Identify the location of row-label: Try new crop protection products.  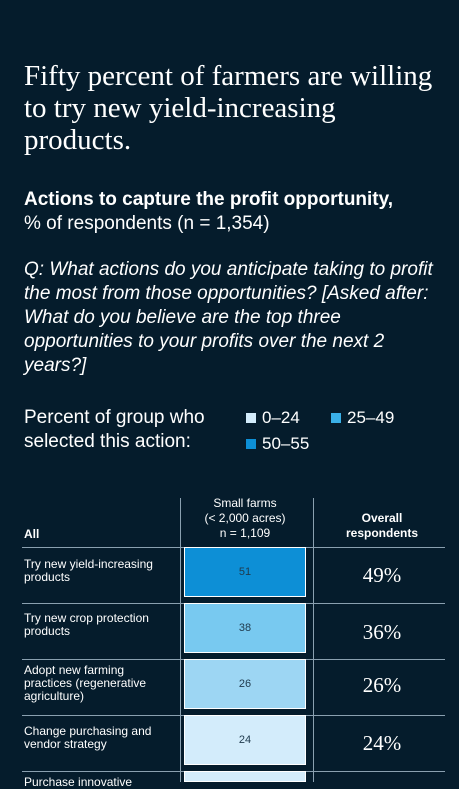
(86, 624).